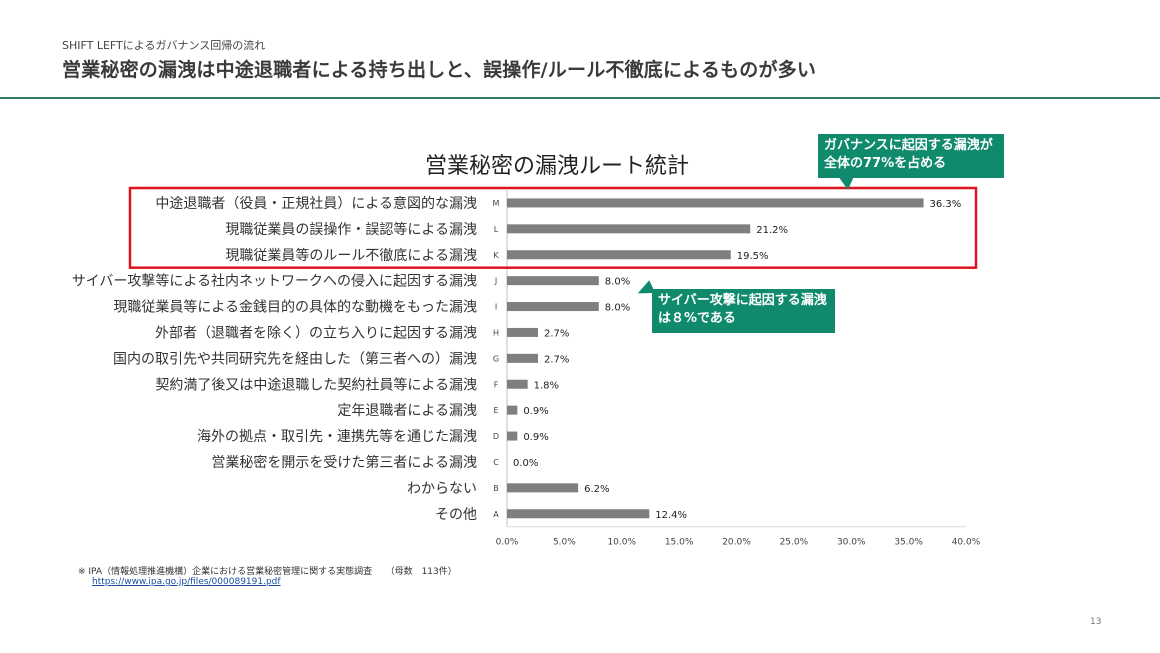  What do you see at coordinates (496, 514) in the screenshot?
I see `category-code: A` at bounding box center [496, 514].